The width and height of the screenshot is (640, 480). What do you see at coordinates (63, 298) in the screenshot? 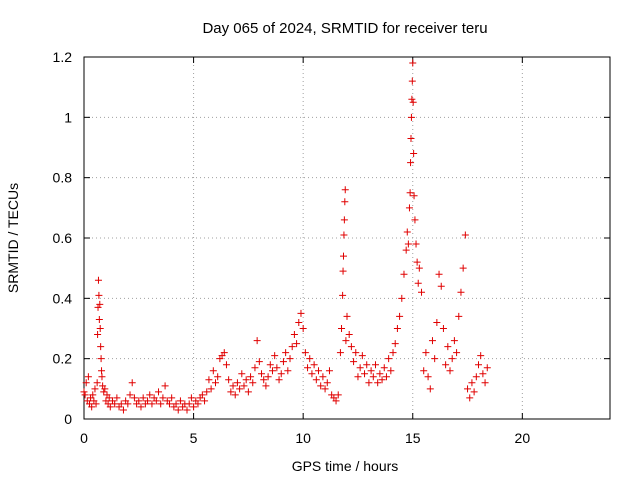
I see `y-tick-label: 0.4` at bounding box center [63, 298].